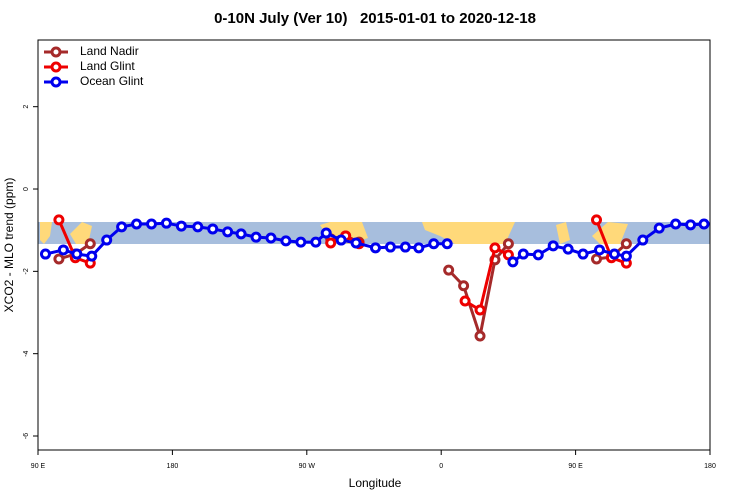 The width and height of the screenshot is (750, 500). Describe the element at coordinates (112, 81) in the screenshot. I see `legend-label: Ocean Glint` at that location.